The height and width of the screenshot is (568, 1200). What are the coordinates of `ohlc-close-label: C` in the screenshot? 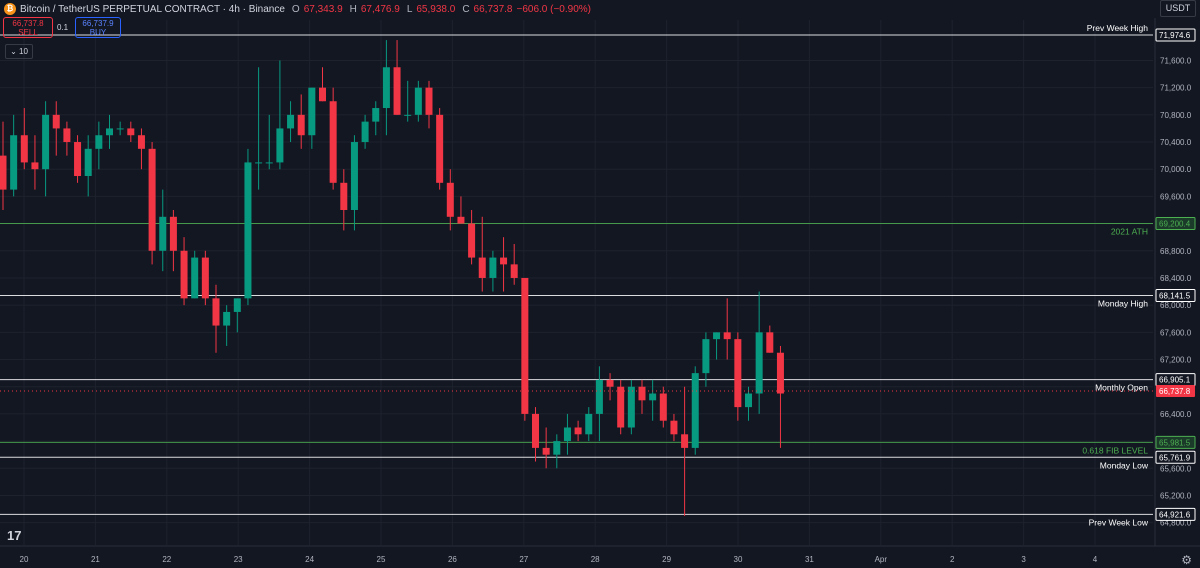 It's located at (466, 9).